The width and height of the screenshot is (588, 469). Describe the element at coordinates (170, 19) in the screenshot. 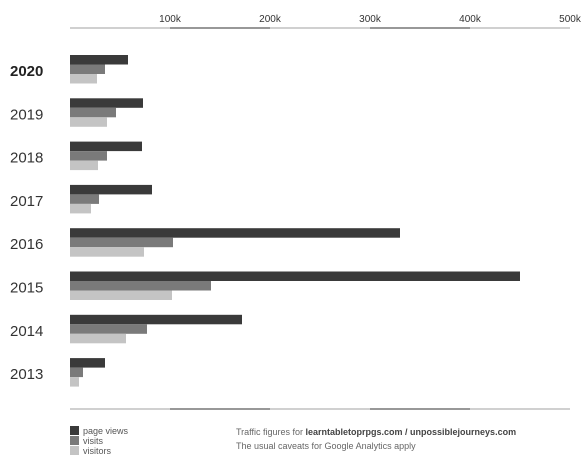

I see `x-tick-label-100k: 100k` at that location.